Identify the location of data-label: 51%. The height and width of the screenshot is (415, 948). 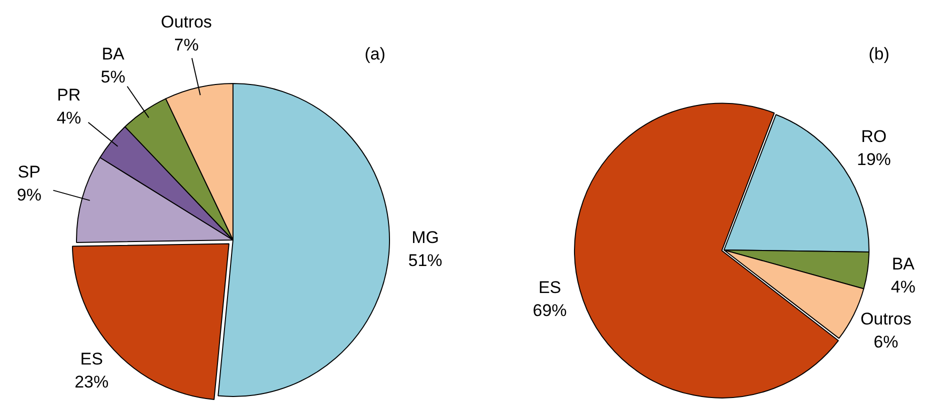
(425, 260).